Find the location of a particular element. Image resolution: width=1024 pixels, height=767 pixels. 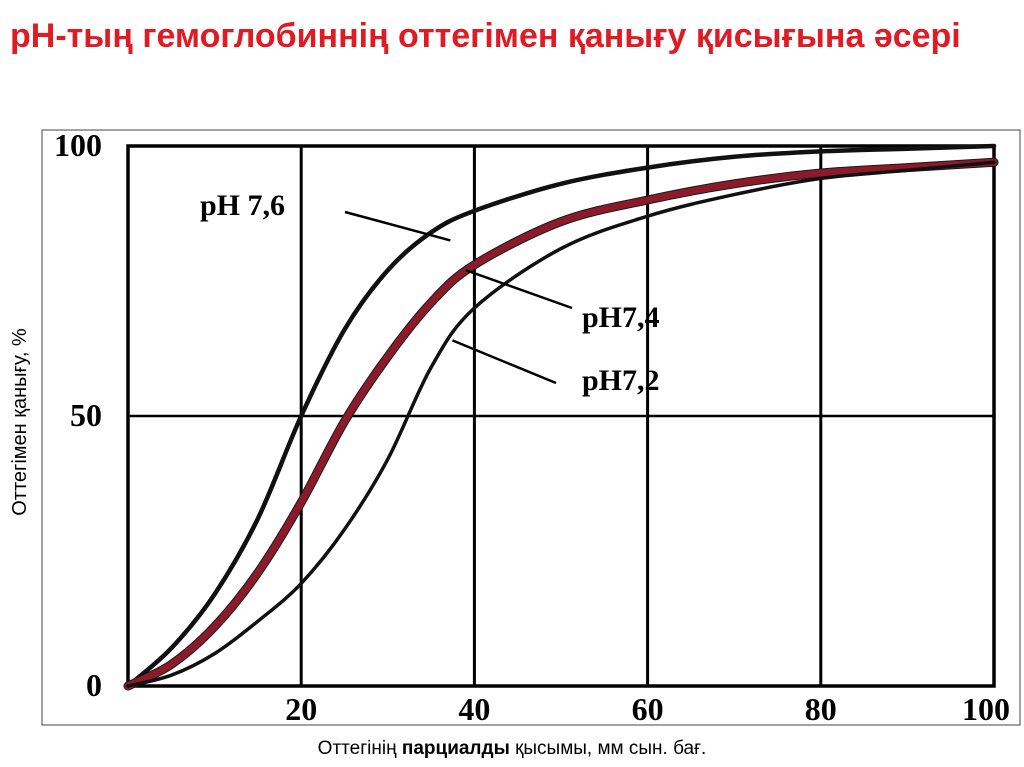

x-axis-label: Оттегінің парциалды қысымы, мм сын. бағ. is located at coordinates (512, 749).